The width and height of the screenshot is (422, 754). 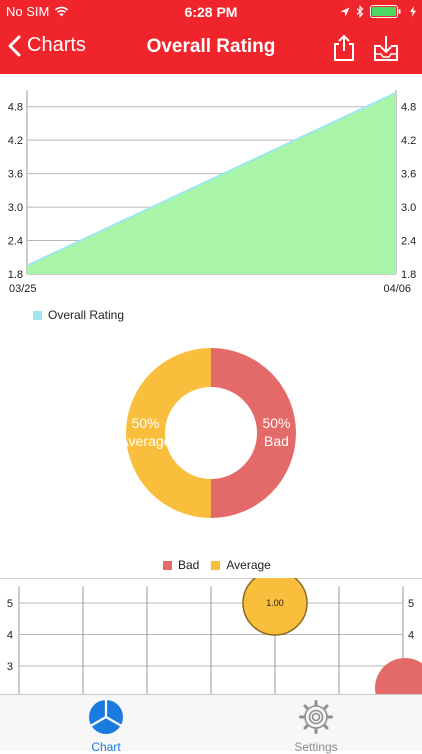 I want to click on y-tick-right-0: 1.8, so click(x=408, y=275).